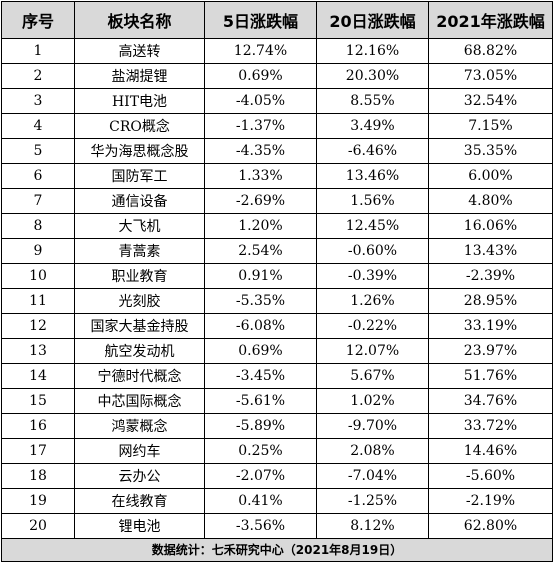 This screenshot has height=563, width=553. What do you see at coordinates (372, 401) in the screenshot?
I see `cell-20day-change: 1.02%` at bounding box center [372, 401].